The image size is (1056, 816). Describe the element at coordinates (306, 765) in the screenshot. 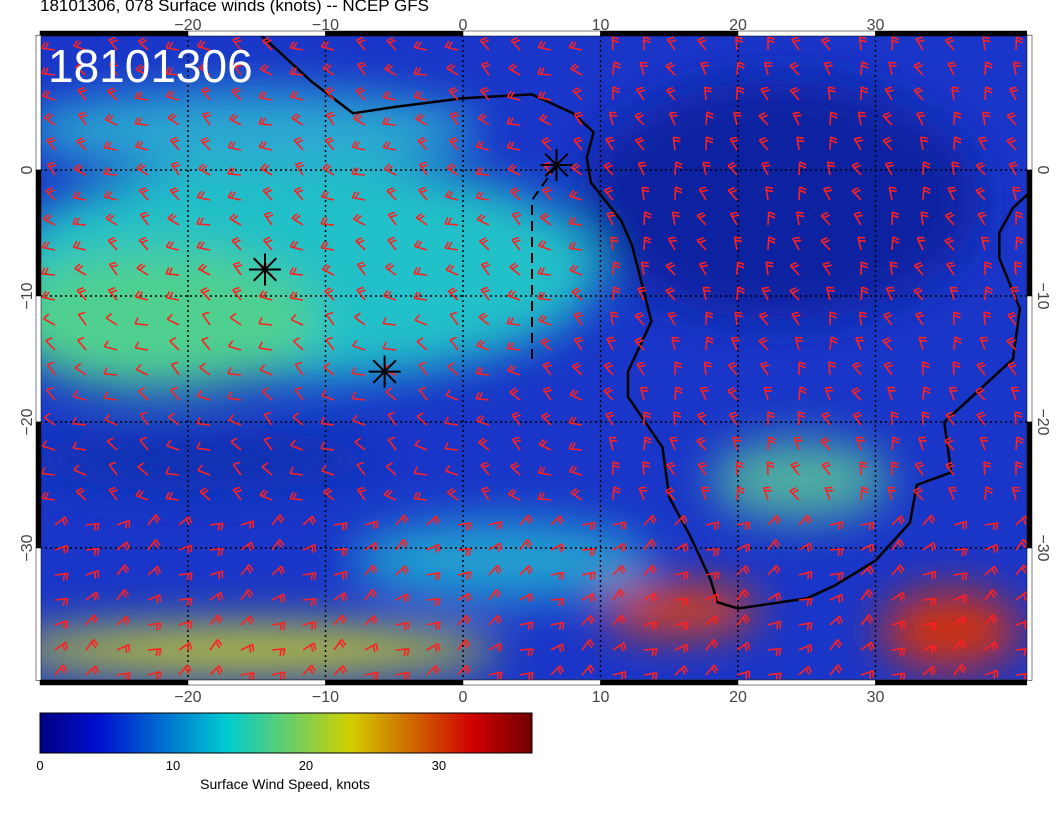

I see `colorbar-tick: 20` at that location.